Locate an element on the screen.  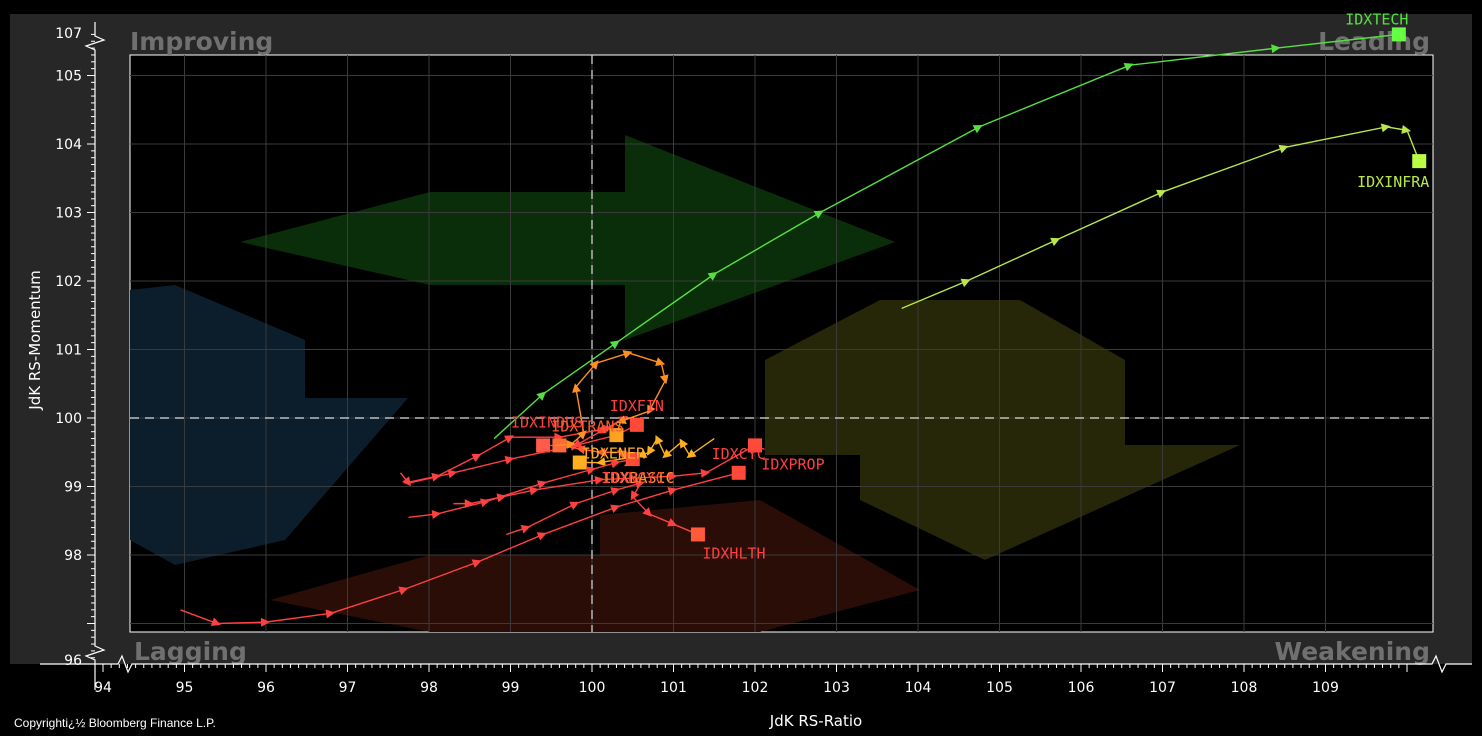
x-tick-label: 105 is located at coordinates (999, 688).